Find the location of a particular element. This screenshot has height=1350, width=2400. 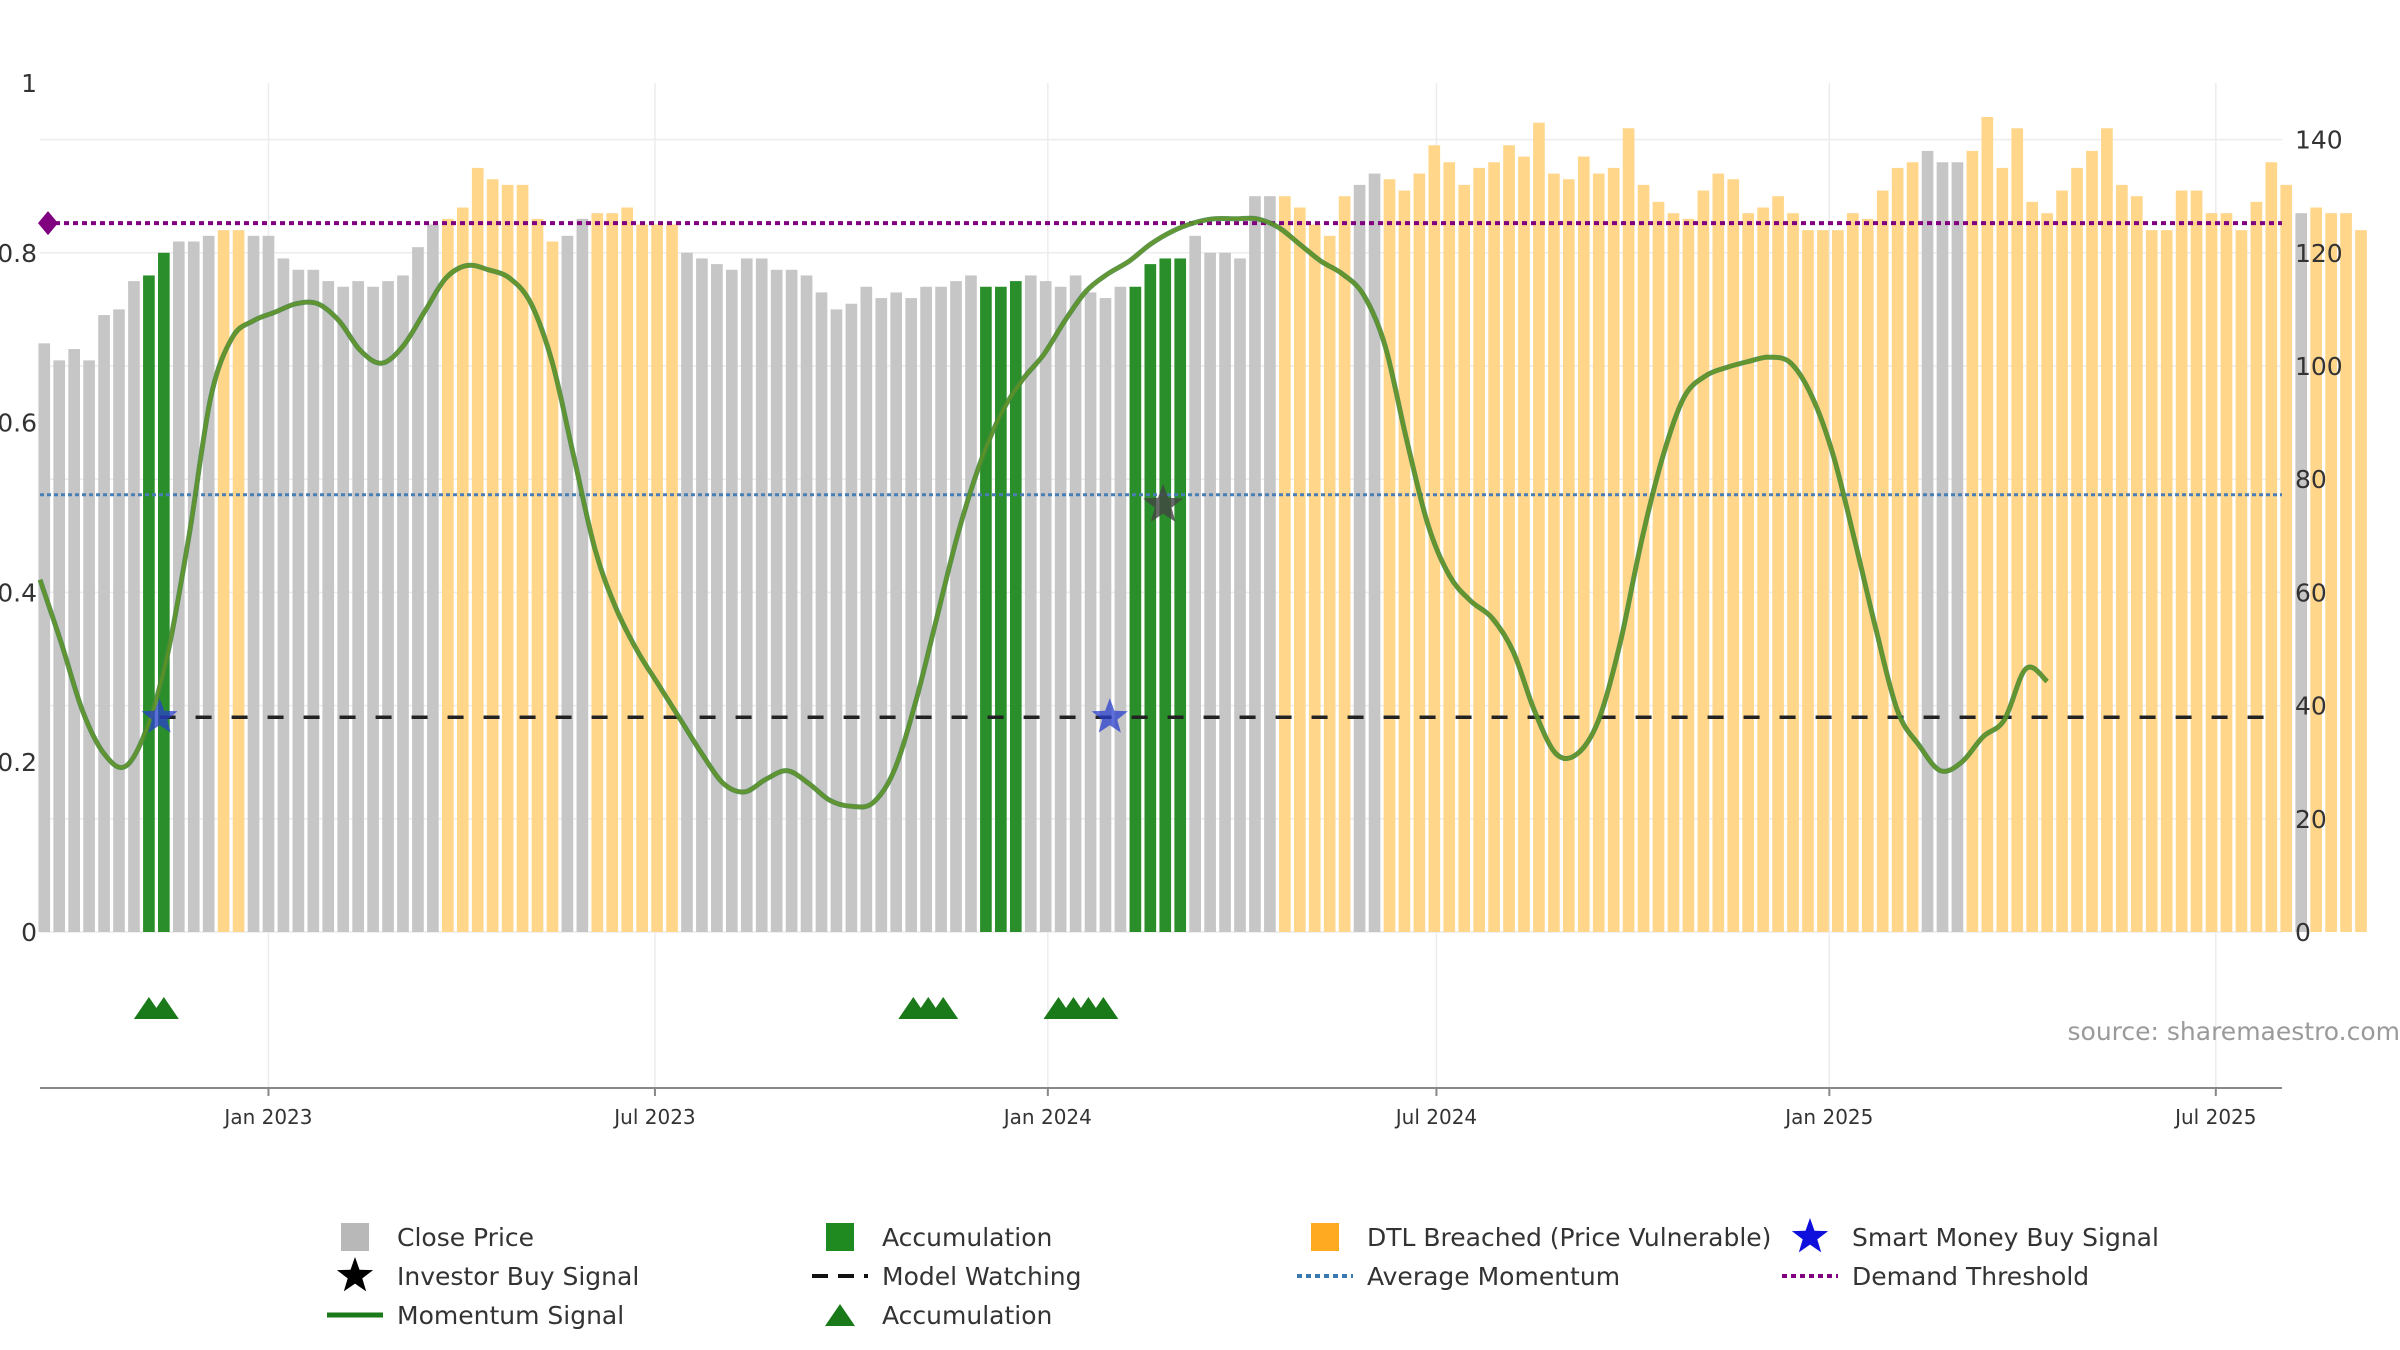

smart-money-buy-star is located at coordinates (159, 715).